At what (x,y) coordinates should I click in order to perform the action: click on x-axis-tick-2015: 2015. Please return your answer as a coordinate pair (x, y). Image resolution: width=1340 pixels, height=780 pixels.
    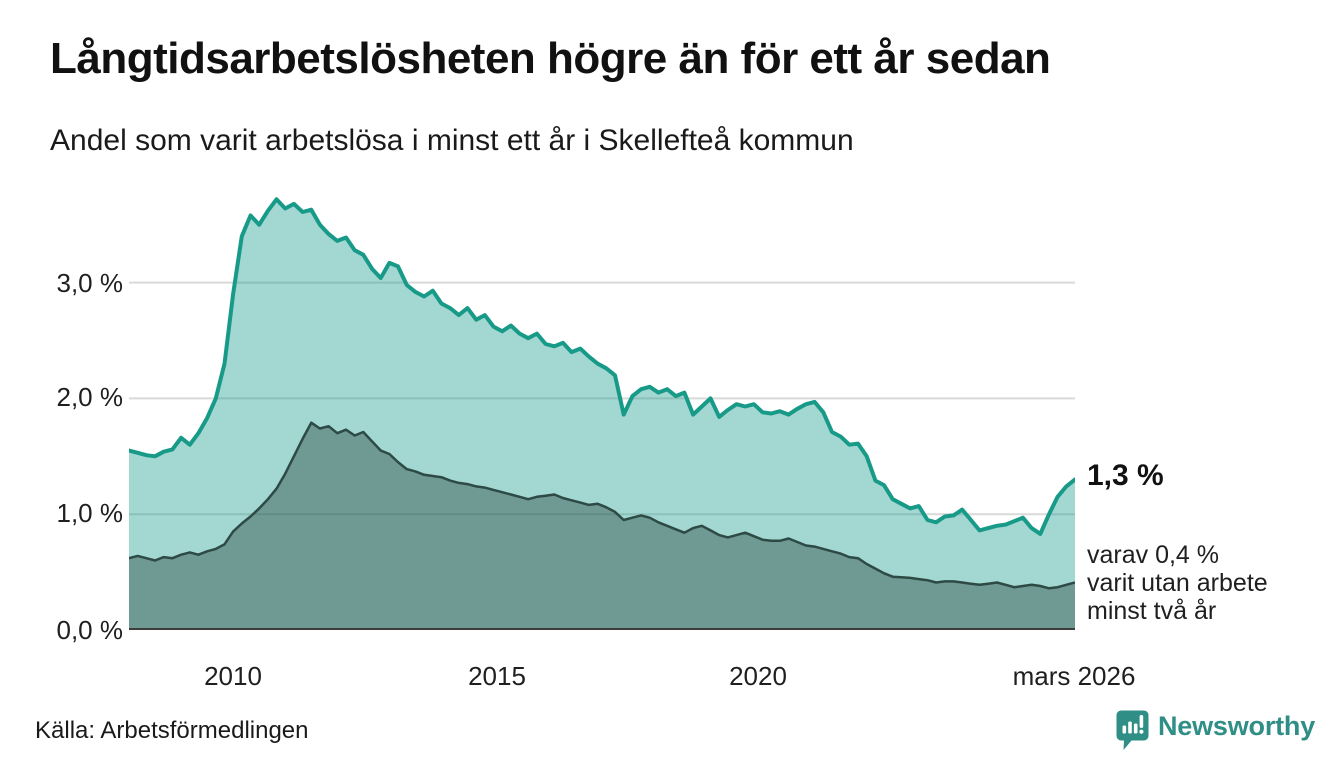
    Looking at the image, I should click on (497, 676).